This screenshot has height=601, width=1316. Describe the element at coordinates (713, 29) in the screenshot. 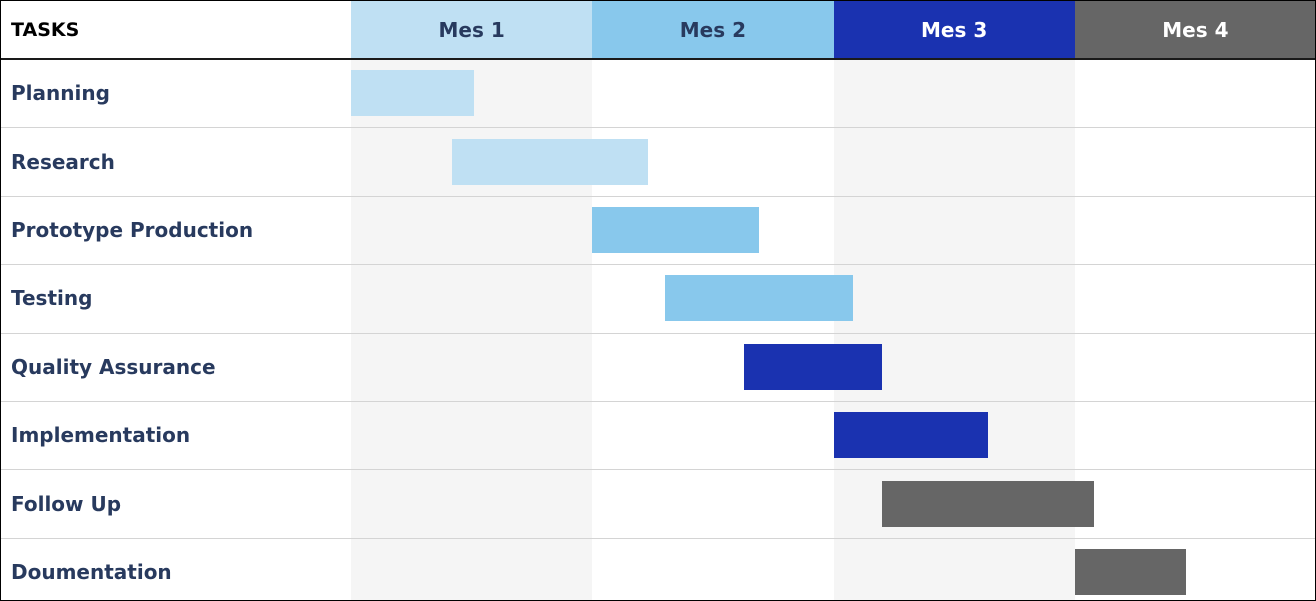

I see `month-header-2: Mes 2` at that location.